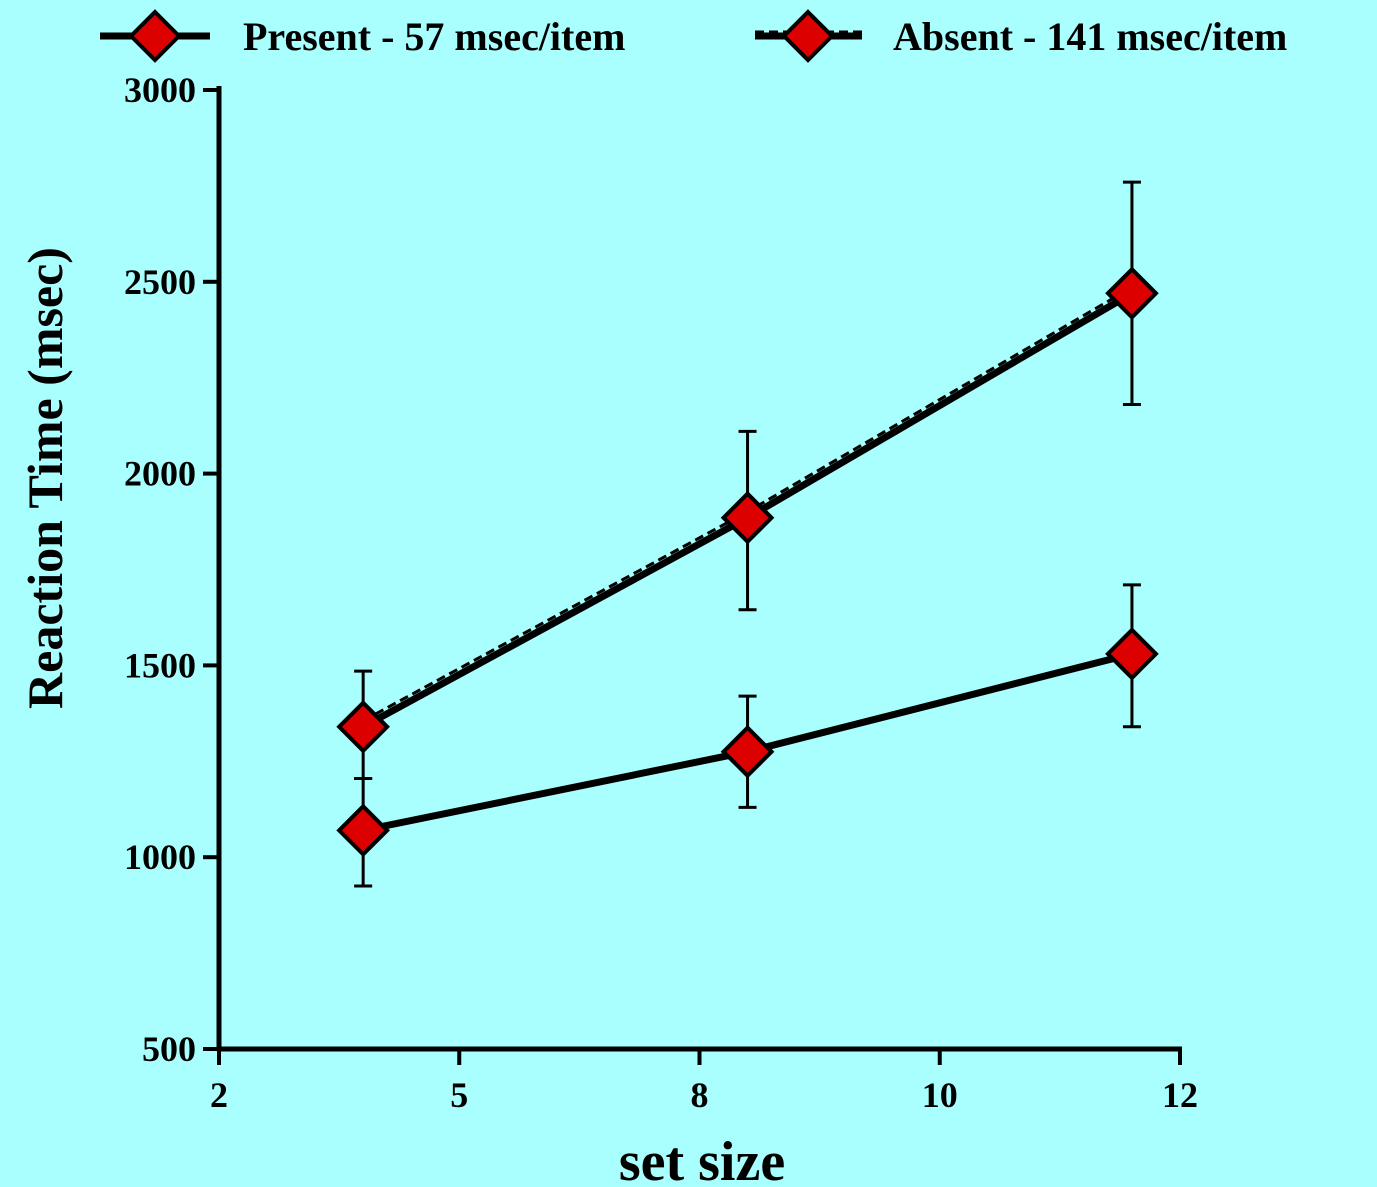 The height and width of the screenshot is (1187, 1377). I want to click on x-tick-label: 2, so click(219, 1095).